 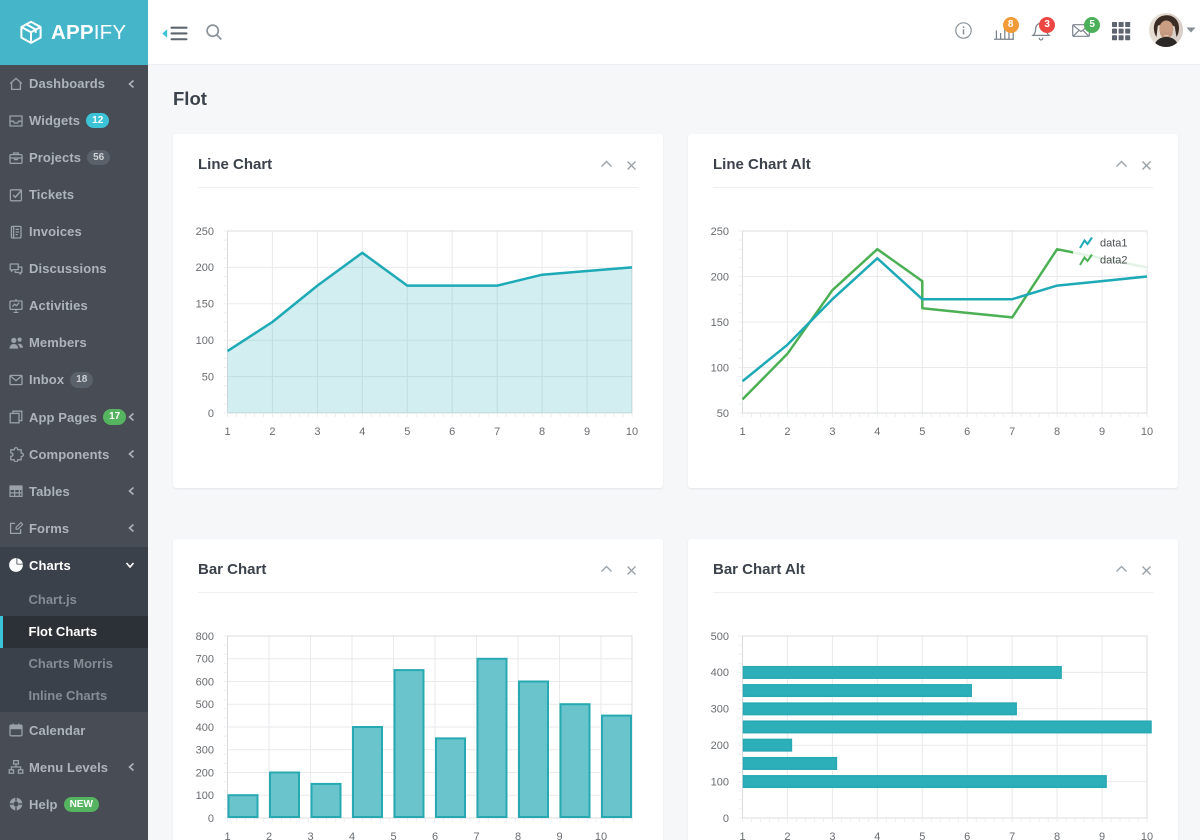 What do you see at coordinates (205, 660) in the screenshot?
I see `svg-text: 700` at bounding box center [205, 660].